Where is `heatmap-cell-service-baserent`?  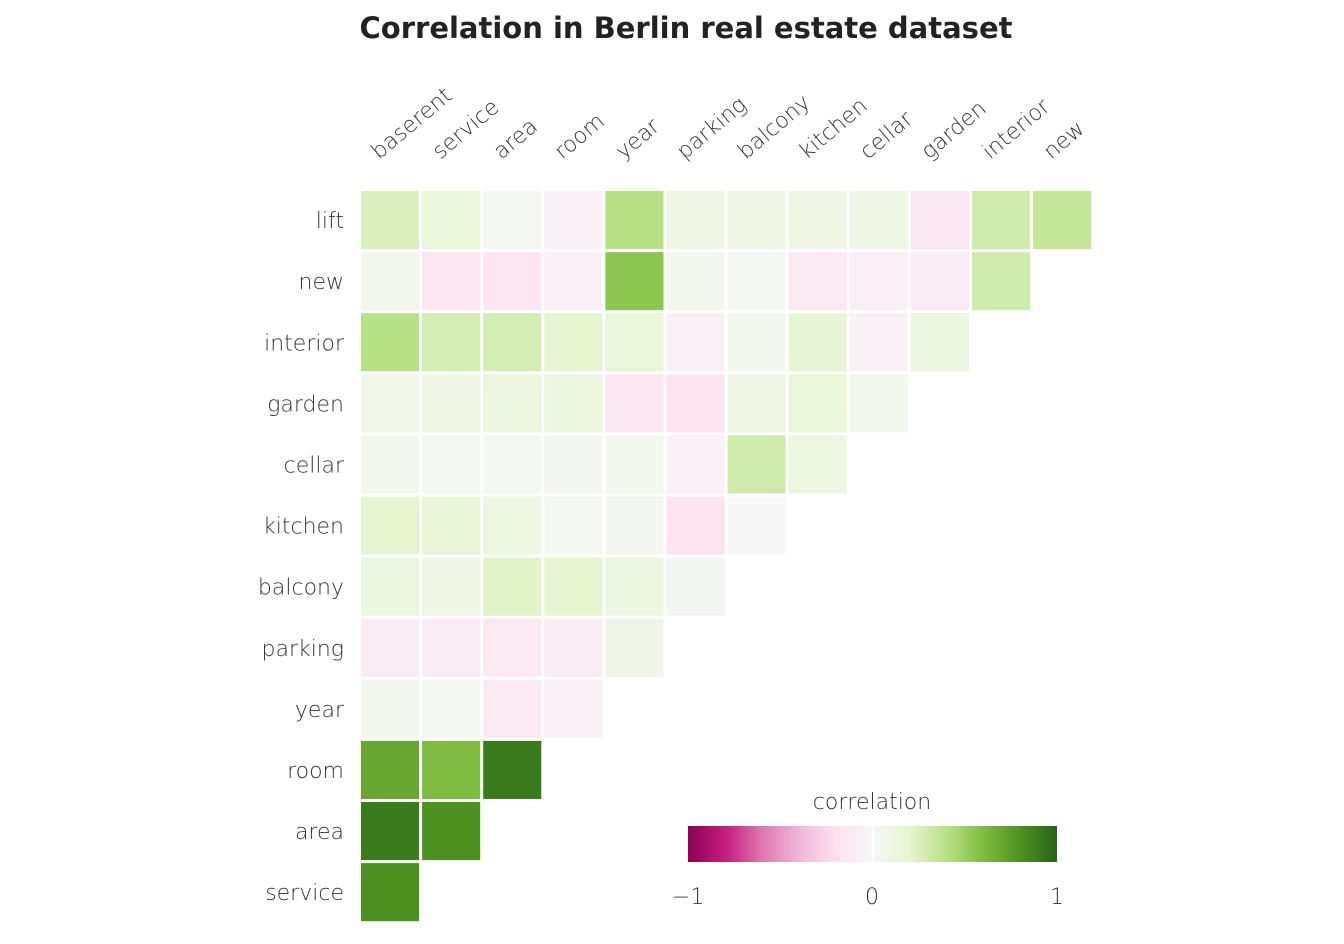
heatmap-cell-service-baserent is located at coordinates (390, 892).